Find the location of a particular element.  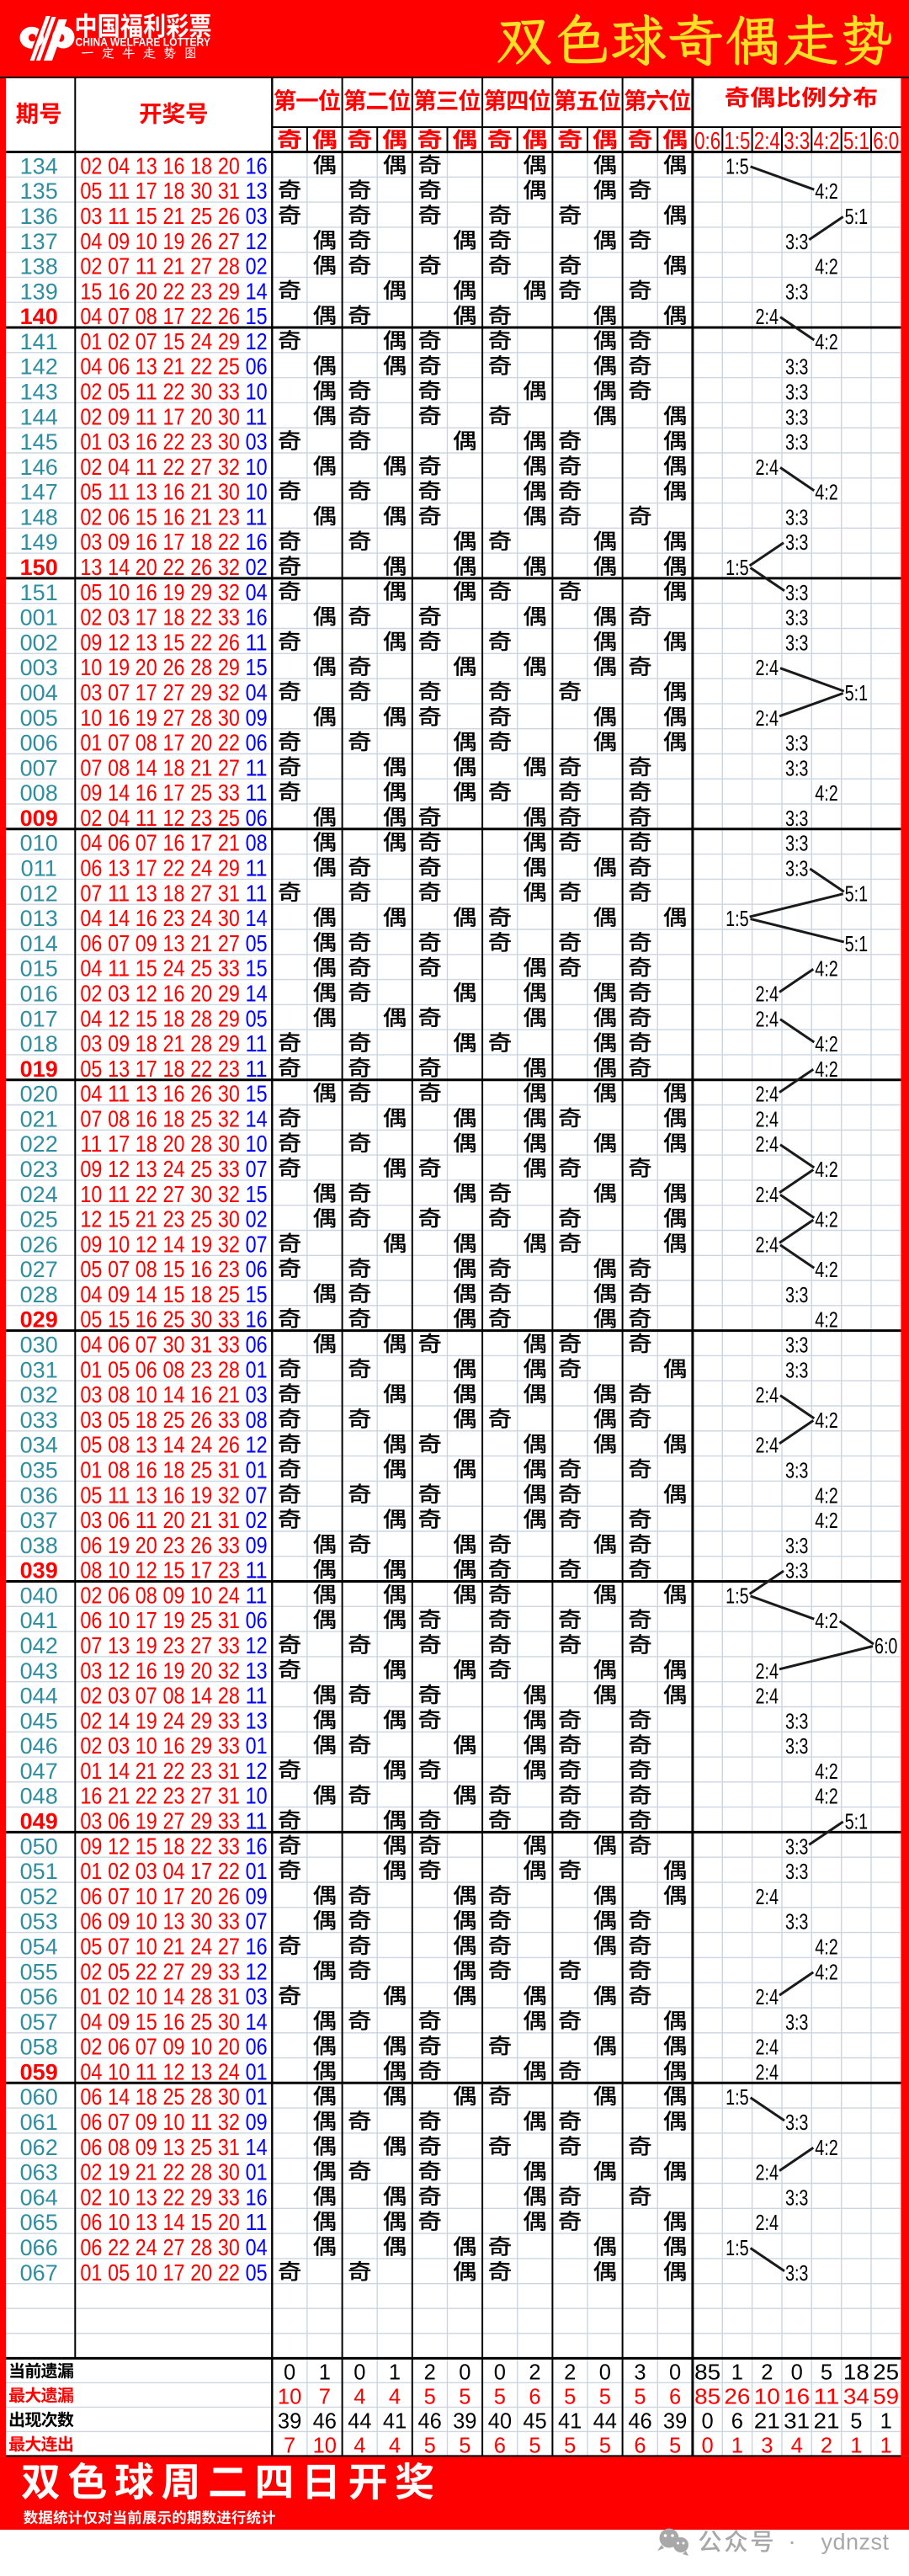

svg-text: 33 is located at coordinates (229, 1746).